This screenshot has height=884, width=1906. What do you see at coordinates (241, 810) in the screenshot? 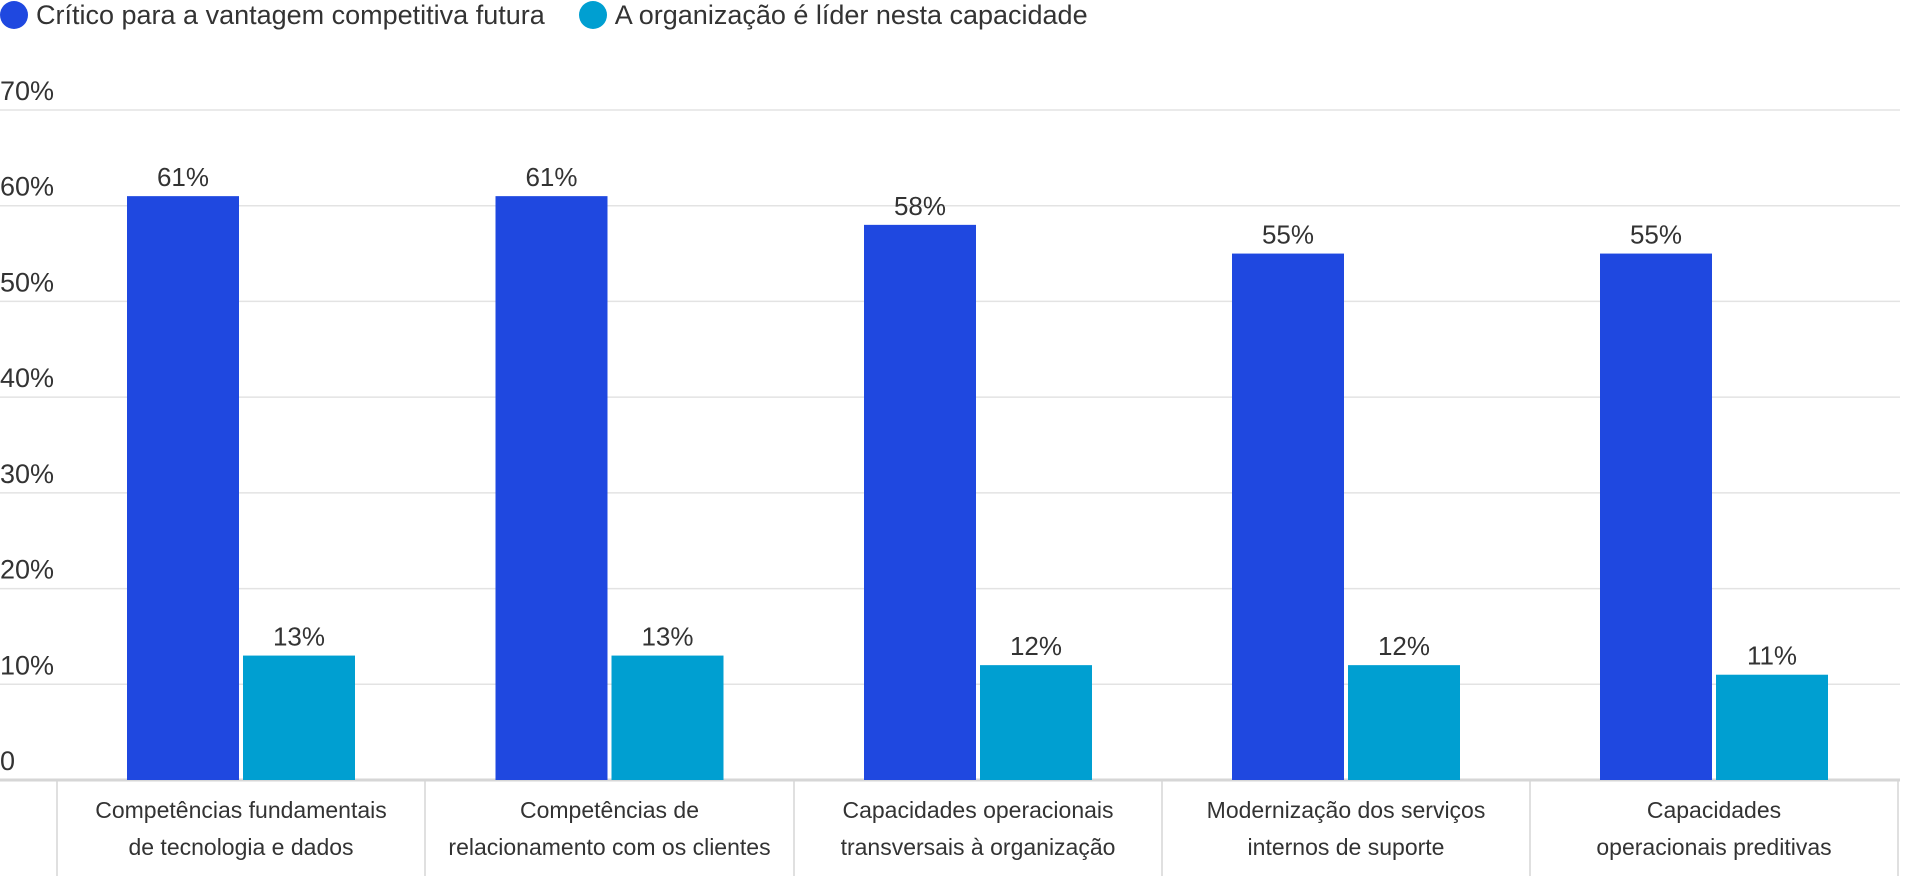
I see `x-tick-label-cat-1-line-1: Competências fundamentais` at bounding box center [241, 810].